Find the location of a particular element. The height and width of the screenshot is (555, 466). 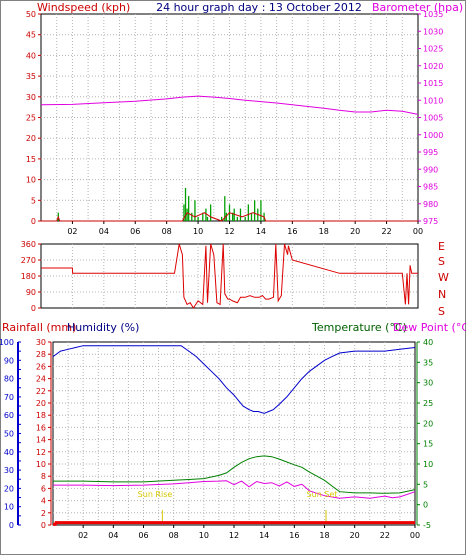

y2-tick-label: 980 is located at coordinates (430, 204).